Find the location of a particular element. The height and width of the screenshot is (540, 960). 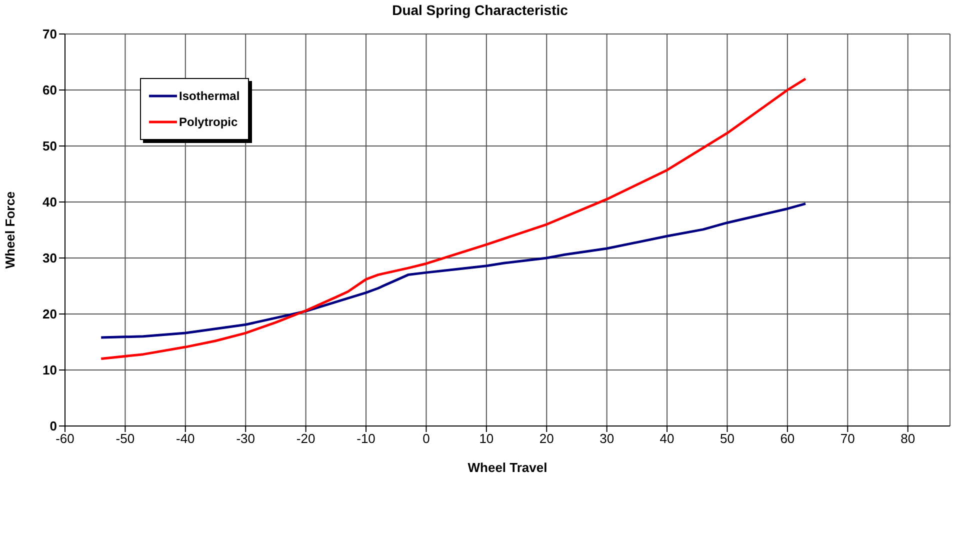

chart-title: Dual Spring Characteristic is located at coordinates (480, 10).